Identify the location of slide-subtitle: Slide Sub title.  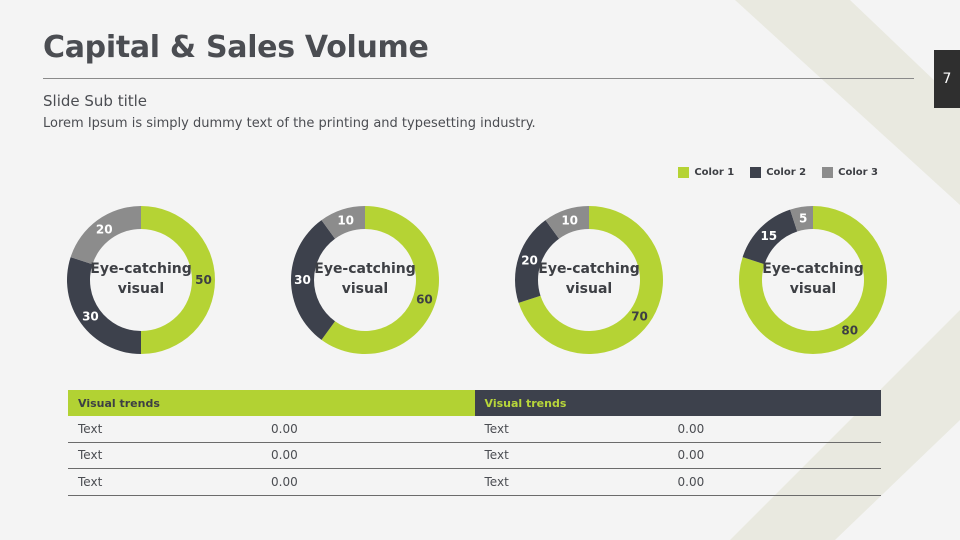
(95, 101).